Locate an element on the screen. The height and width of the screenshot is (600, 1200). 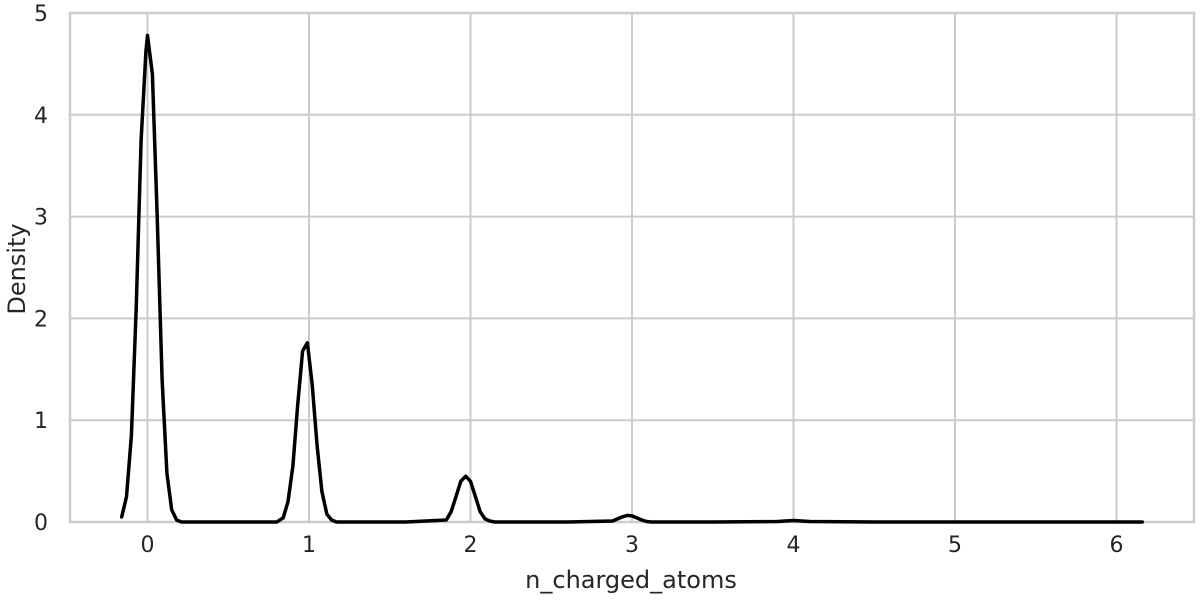
x-axis-label: n_charged_atoms is located at coordinates (631, 580).